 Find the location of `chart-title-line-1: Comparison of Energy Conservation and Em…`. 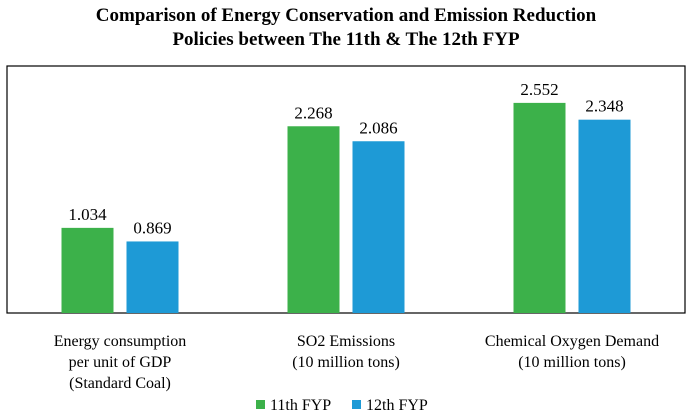

chart-title-line-1: Comparison of Energy Conservation and Em… is located at coordinates (346, 15).